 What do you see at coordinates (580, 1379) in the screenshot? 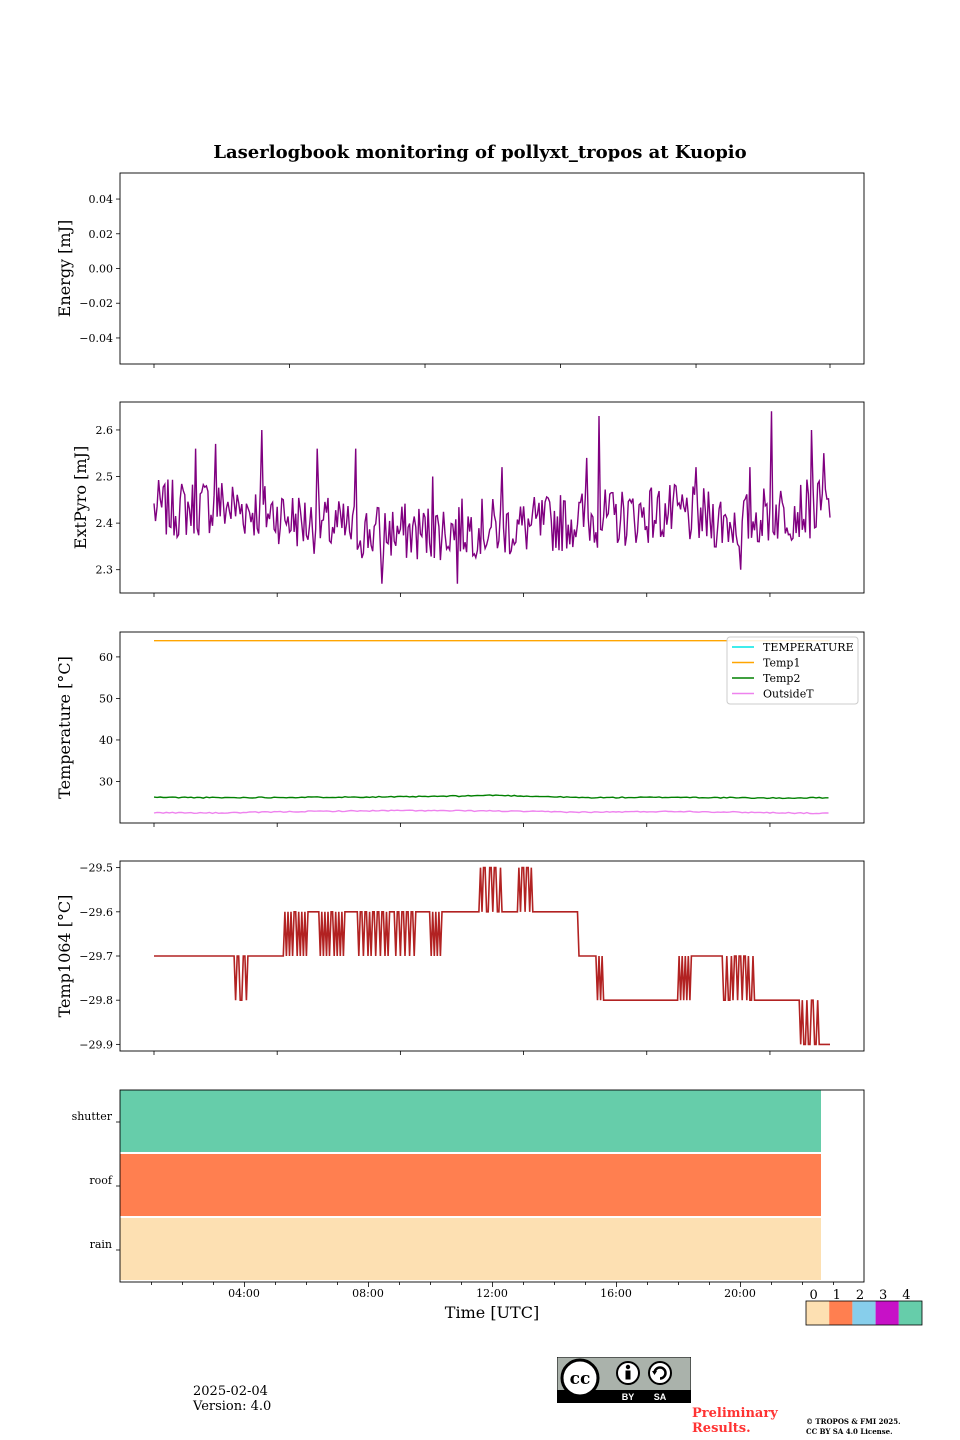
I see `cc-icon: cc` at bounding box center [580, 1379].